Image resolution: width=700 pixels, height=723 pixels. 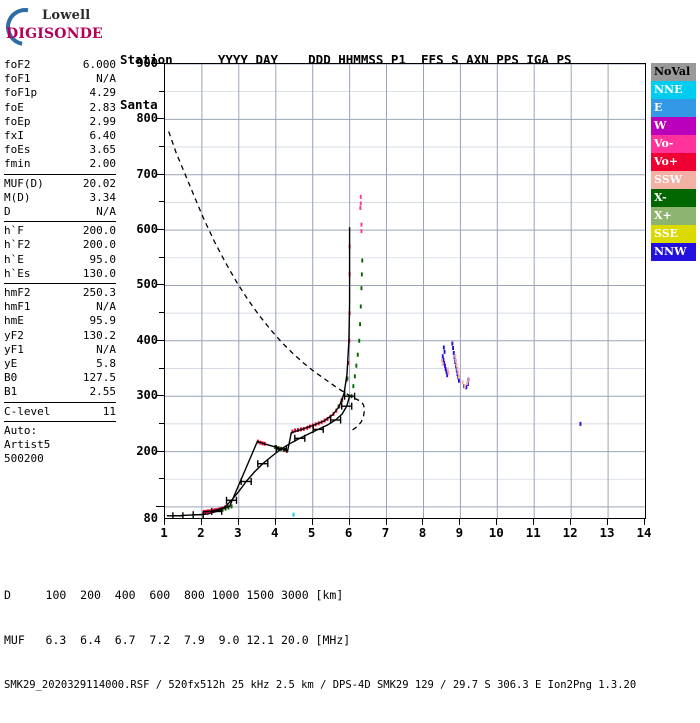 What do you see at coordinates (261, 455) in the screenshot?
I see `series-true-height-electron-density-profile` at bounding box center [261, 455].